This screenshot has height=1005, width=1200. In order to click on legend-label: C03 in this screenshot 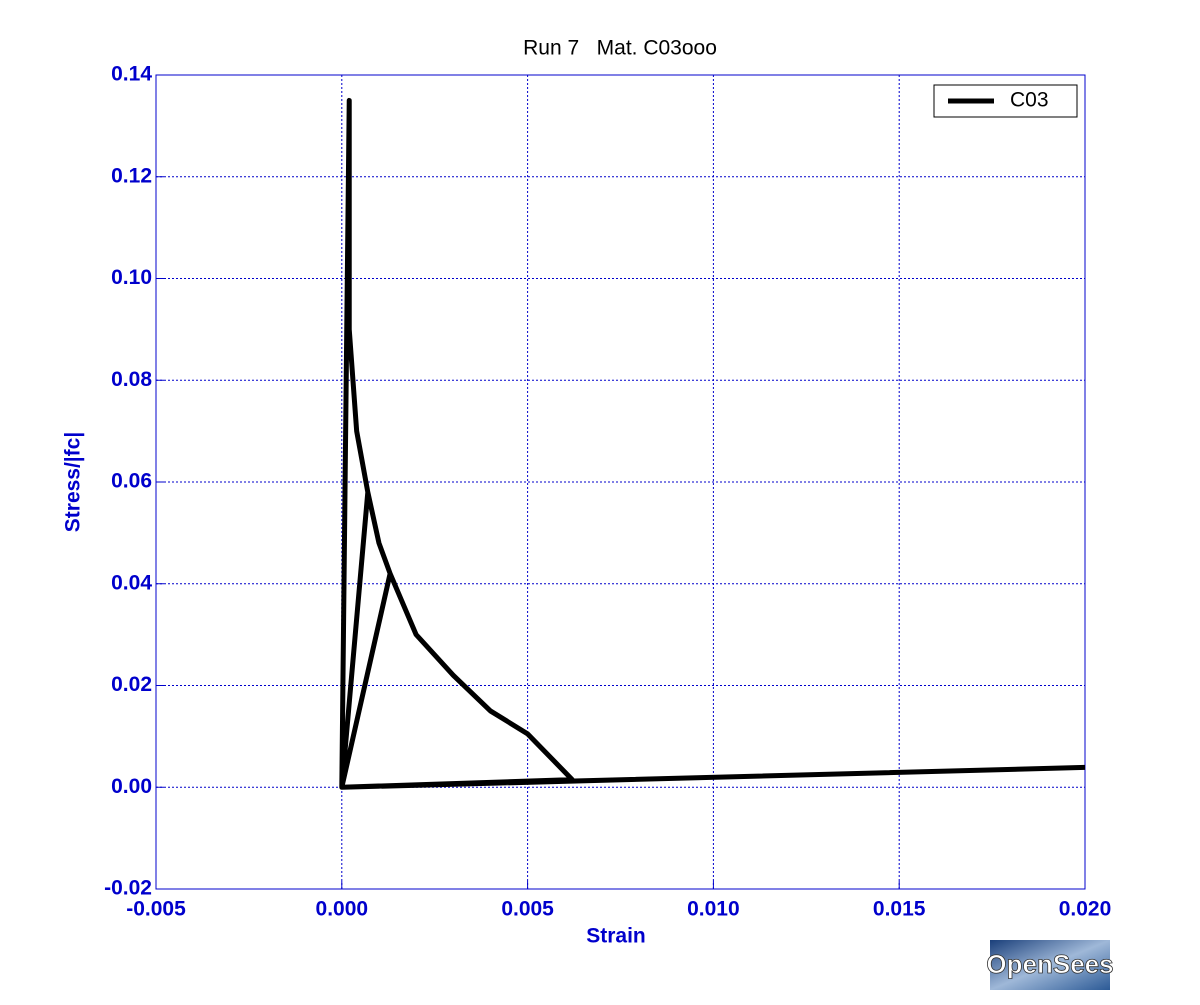, I will do `click(1029, 100)`.